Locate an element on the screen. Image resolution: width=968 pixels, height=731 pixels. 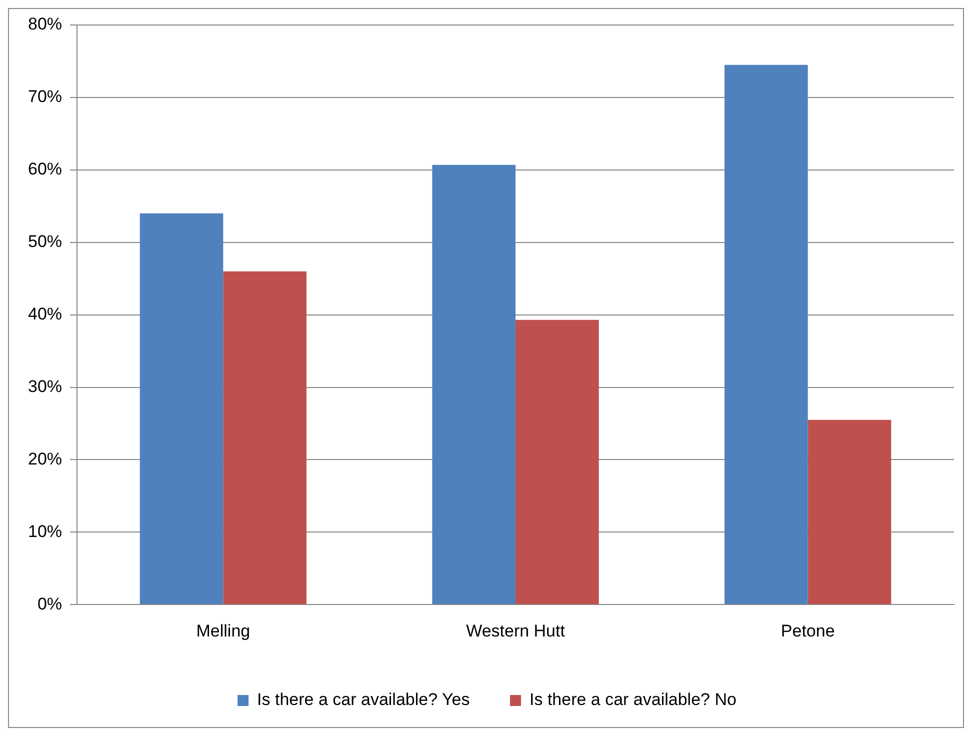
y-tick-label: 50% is located at coordinates (45, 242).